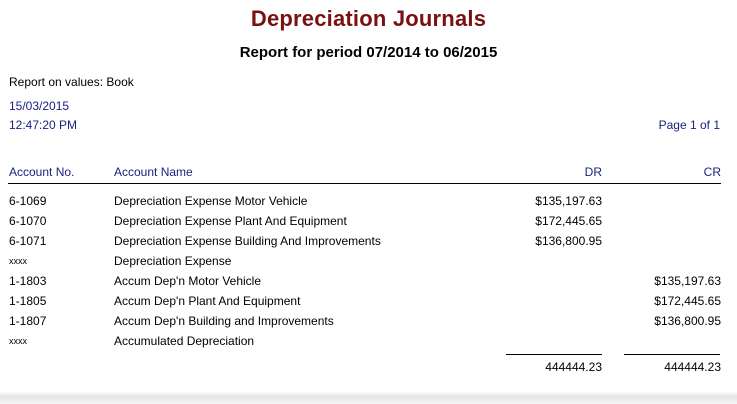 This screenshot has height=404, width=737. Describe the element at coordinates (28, 221) in the screenshot. I see `account-no: 6-1070` at that location.